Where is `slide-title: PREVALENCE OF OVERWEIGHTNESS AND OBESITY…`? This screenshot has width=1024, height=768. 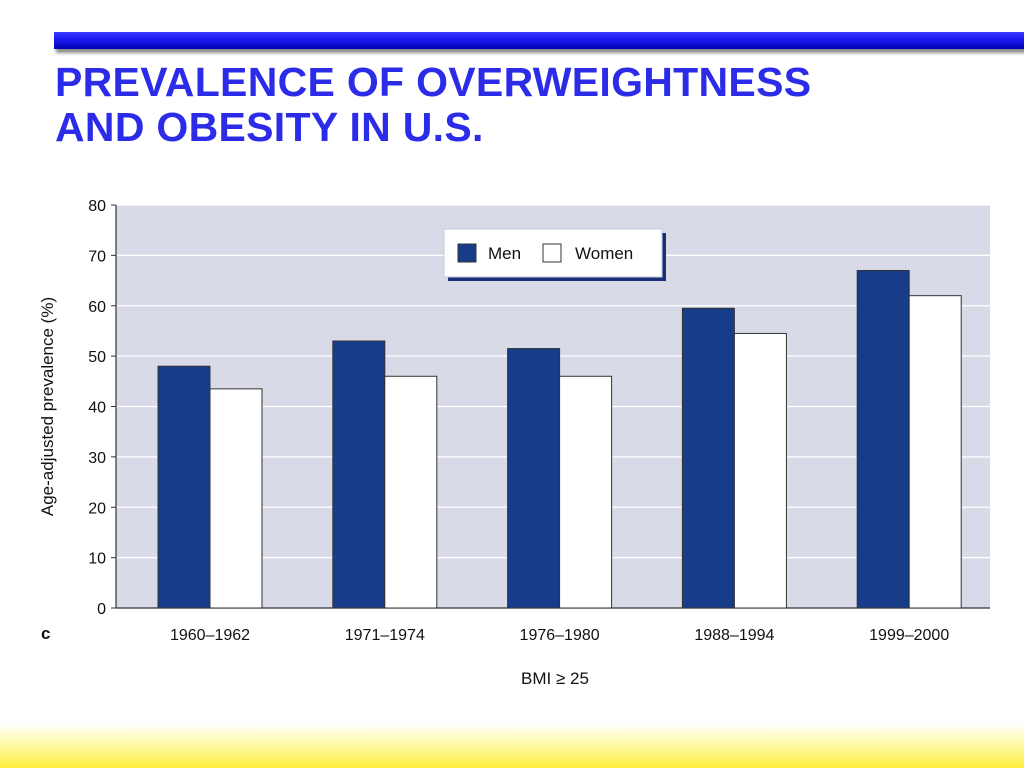 slide-title: PREVALENCE OF OVERWEIGHTNESS AND OBESITY… is located at coordinates (535, 105).